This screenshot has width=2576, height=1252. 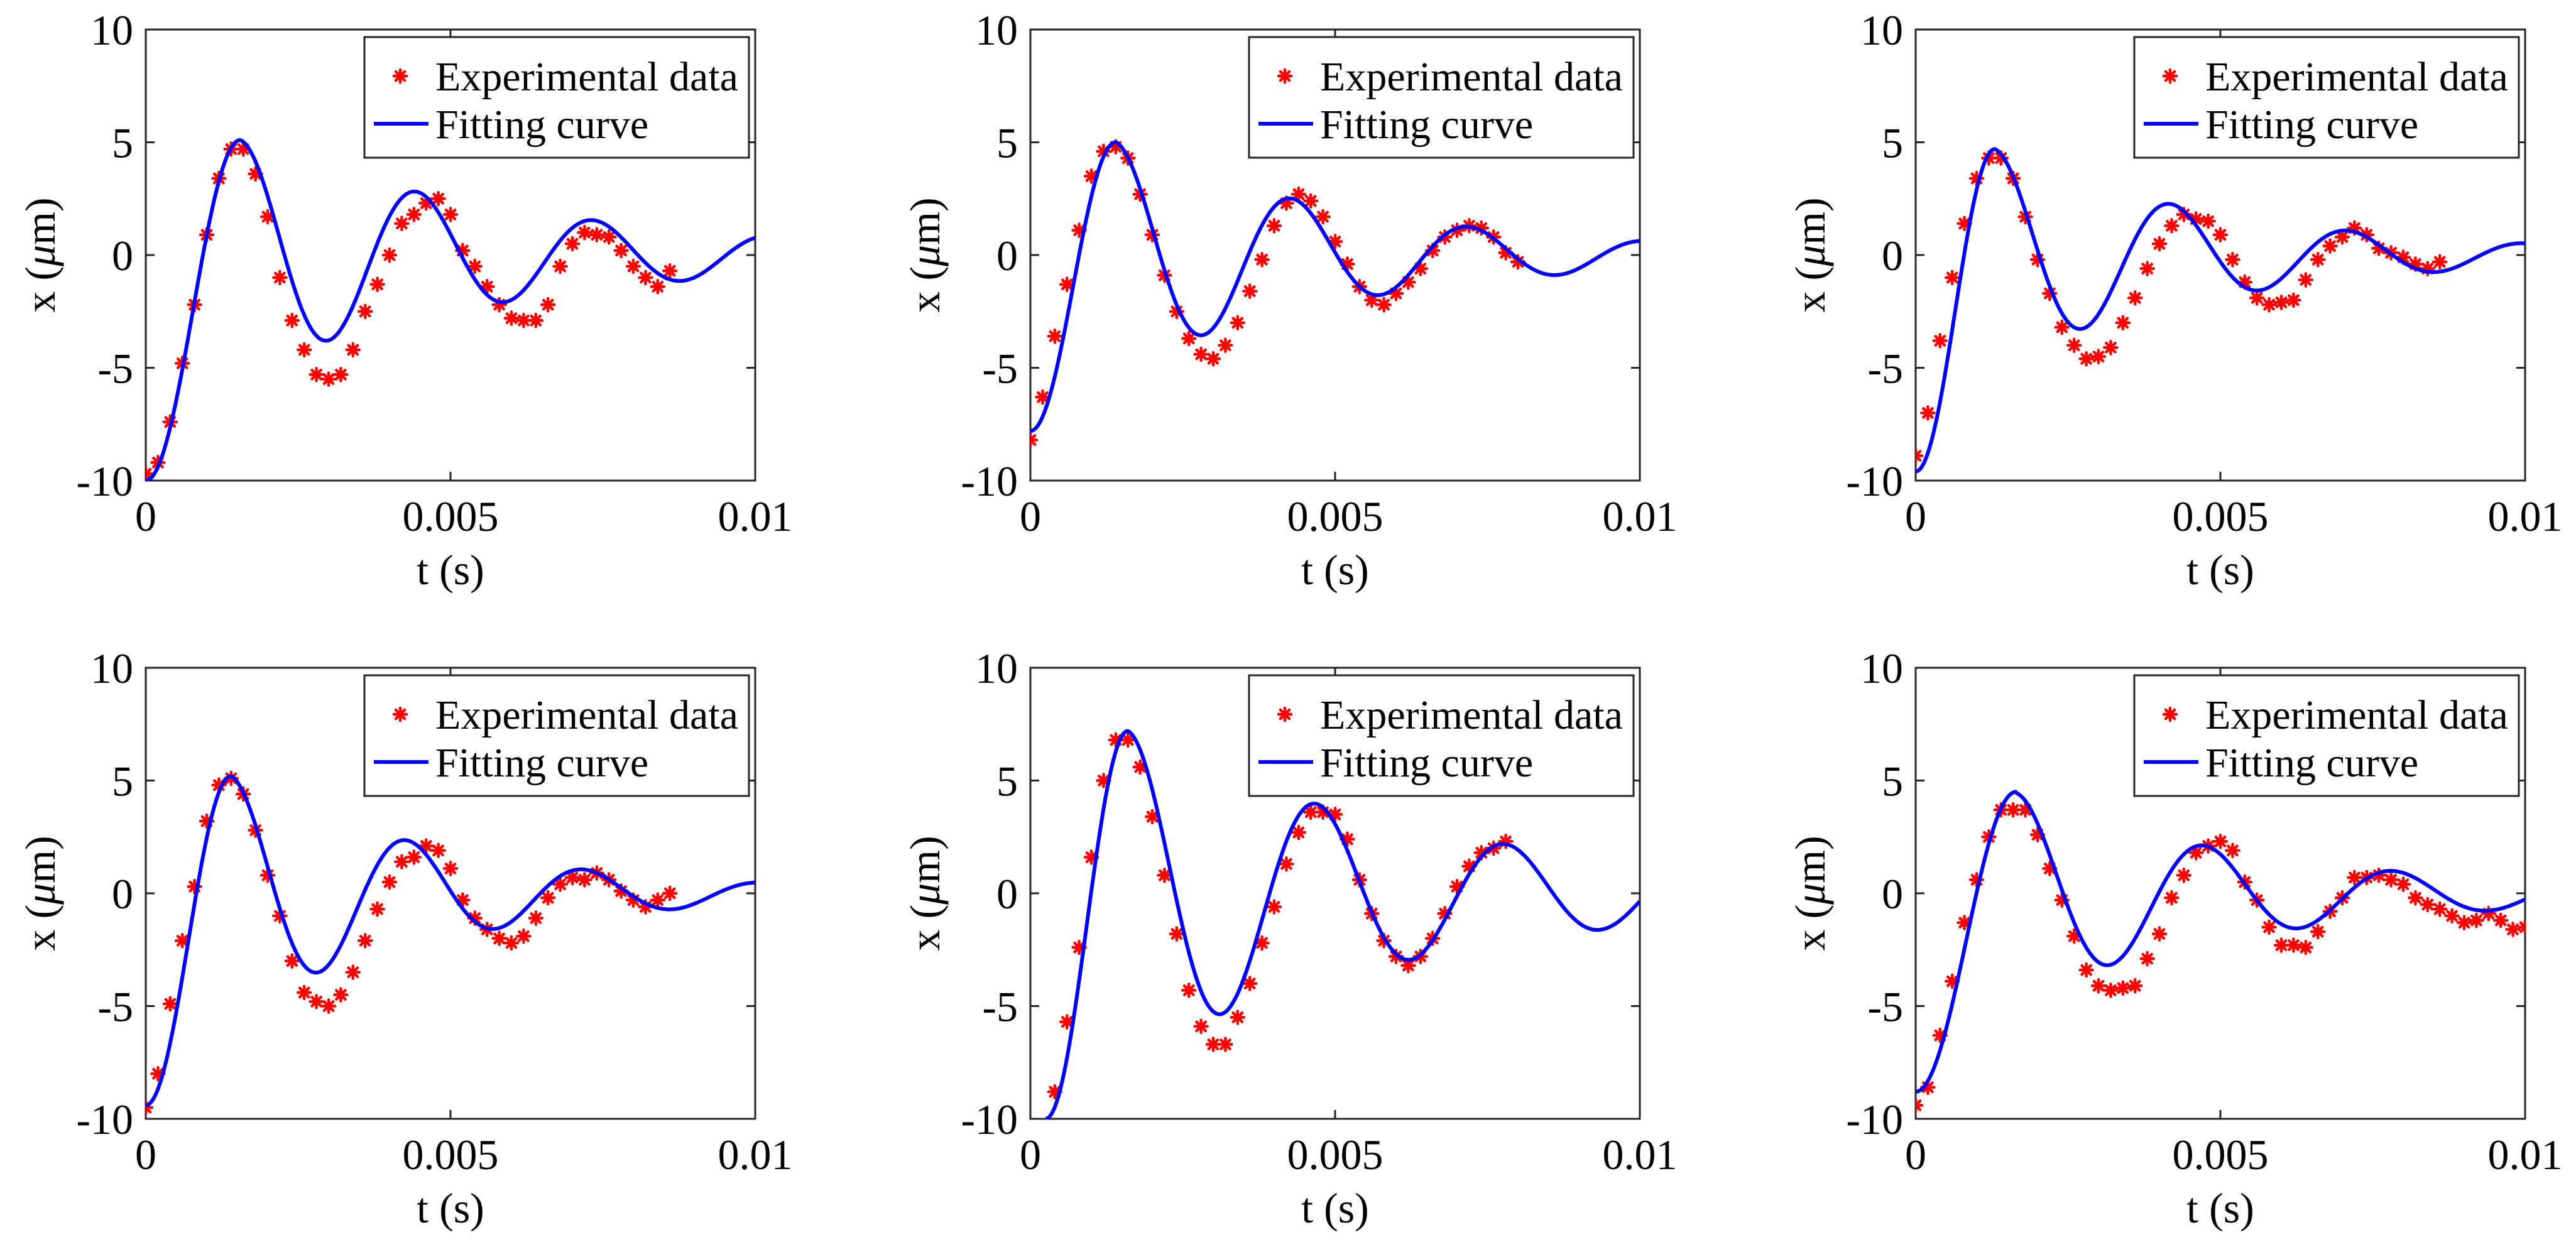 What do you see at coordinates (990, 481) in the screenshot?
I see `y-tick-label: -10` at bounding box center [990, 481].